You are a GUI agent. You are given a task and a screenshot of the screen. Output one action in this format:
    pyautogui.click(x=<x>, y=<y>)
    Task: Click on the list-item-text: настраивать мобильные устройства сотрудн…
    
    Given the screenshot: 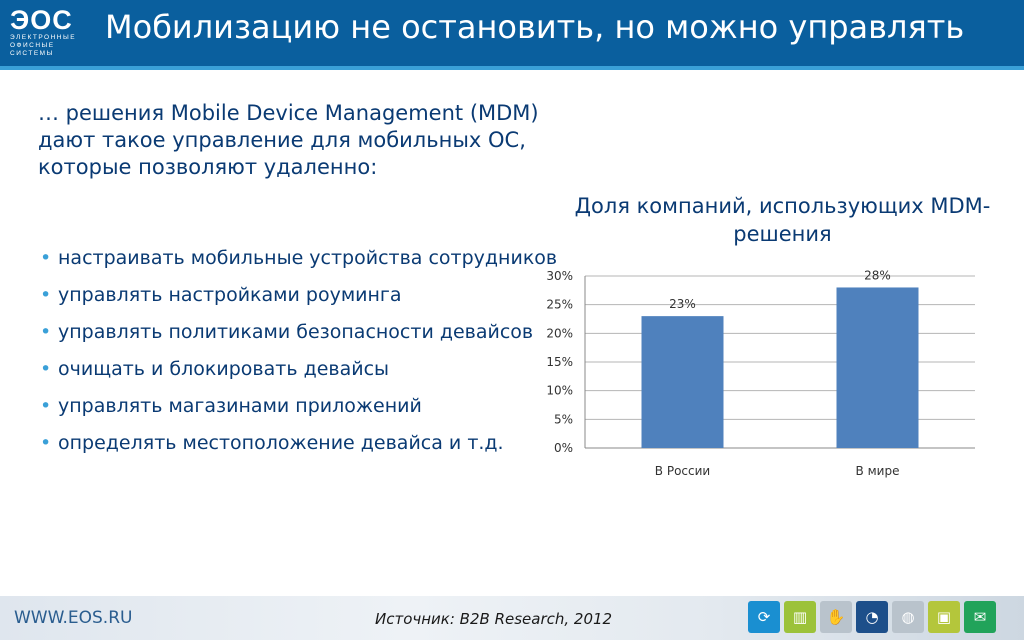 What is the action you would take?
    pyautogui.click(x=308, y=258)
    